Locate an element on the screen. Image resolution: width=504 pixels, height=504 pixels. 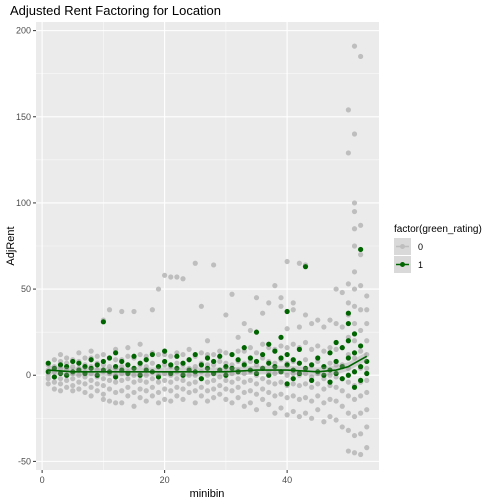
legend-label-1: 1 is located at coordinates (420, 265).